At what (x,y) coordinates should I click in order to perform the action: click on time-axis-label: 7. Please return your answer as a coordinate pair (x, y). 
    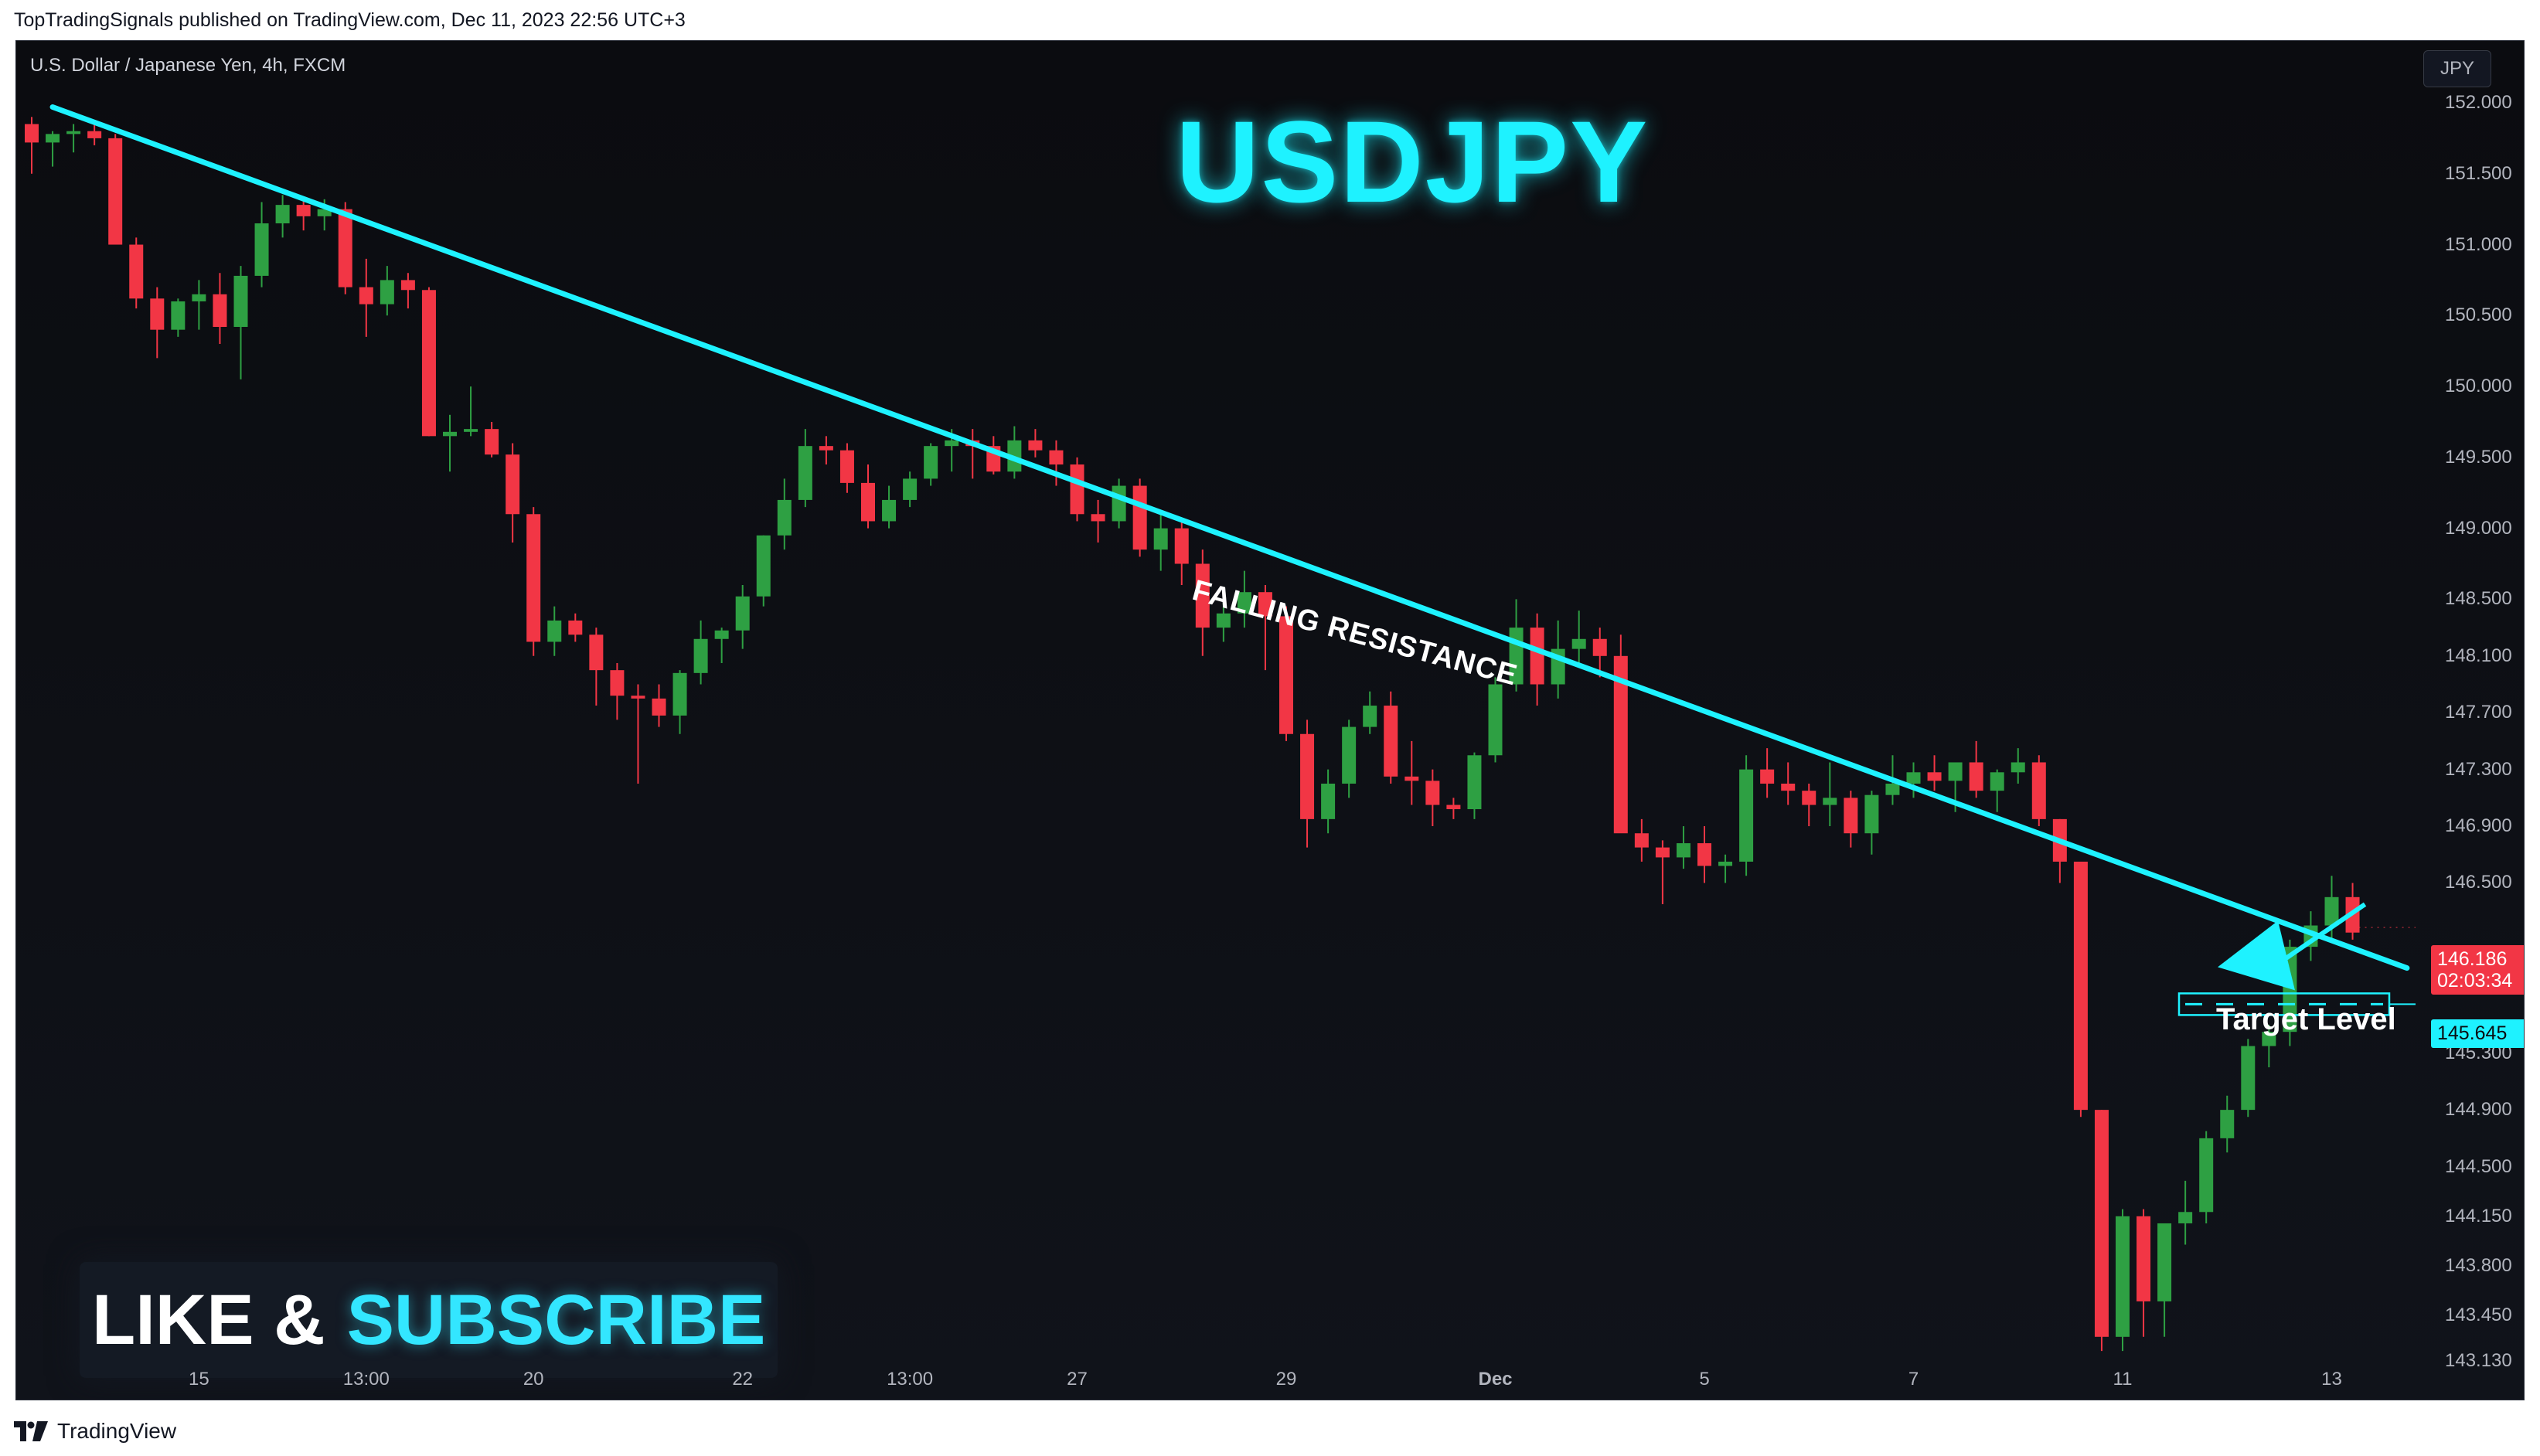
    Looking at the image, I should click on (1913, 1380).